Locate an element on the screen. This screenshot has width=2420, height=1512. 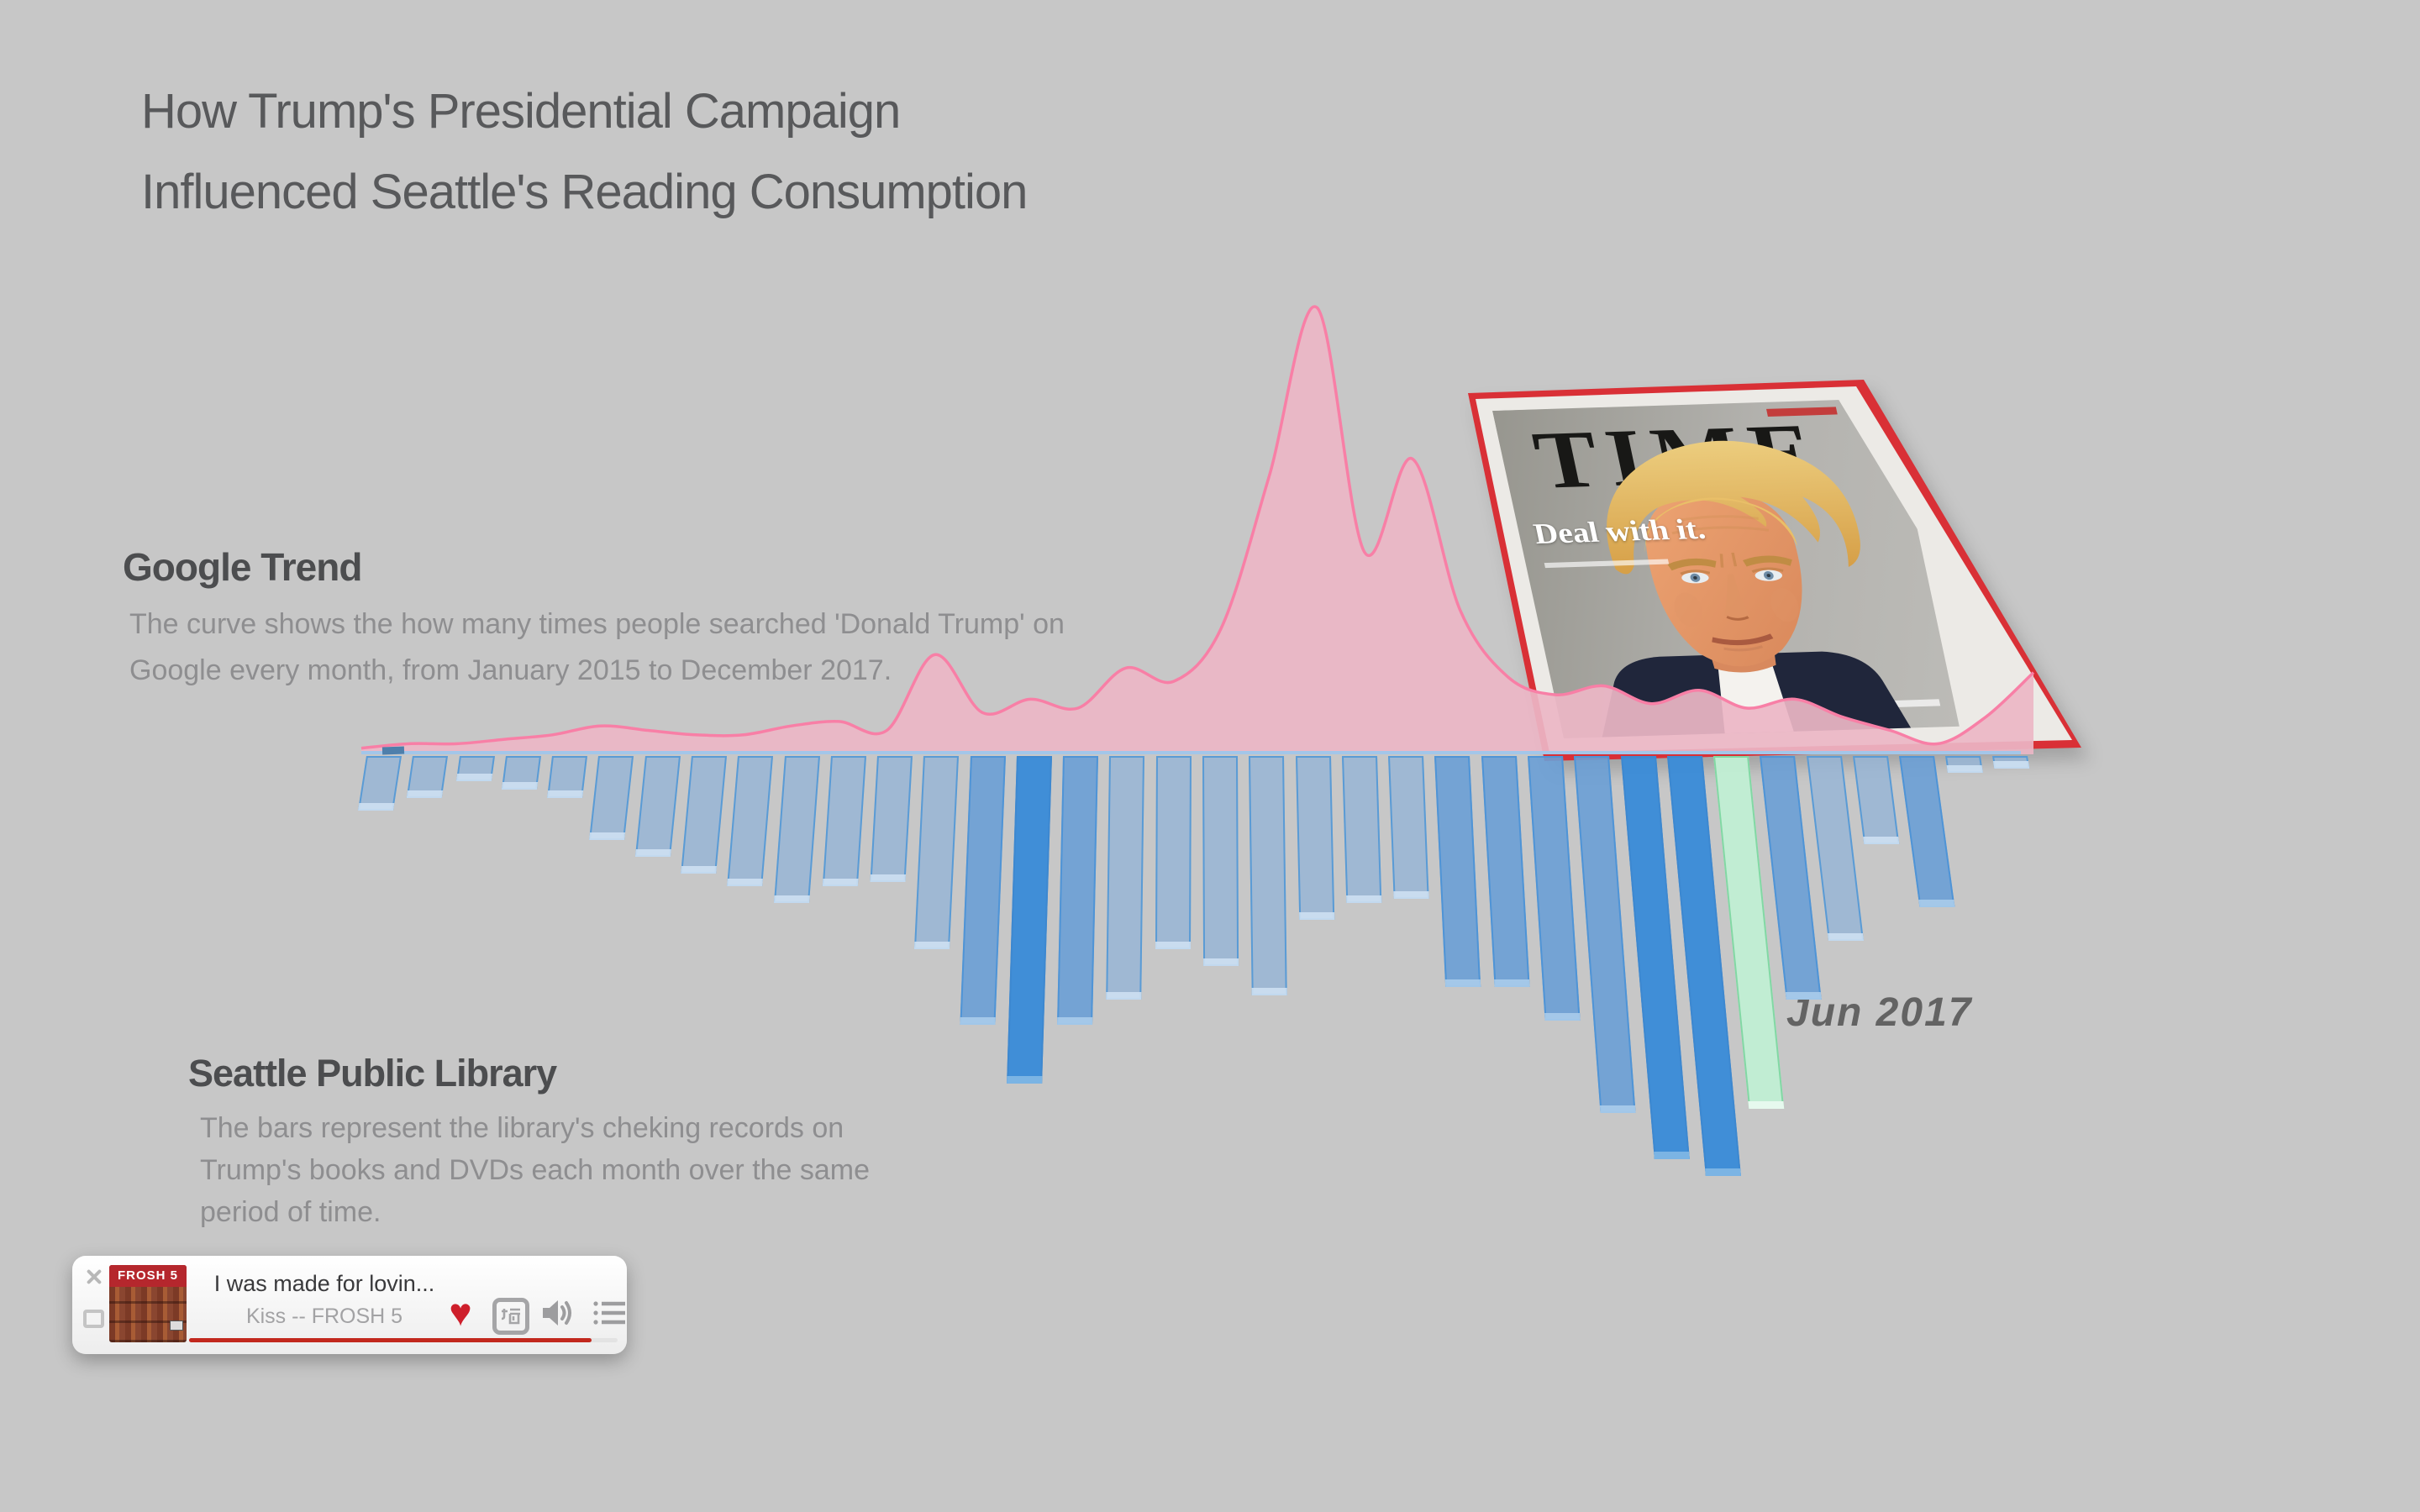
close-icon is located at coordinates (94, 1277).